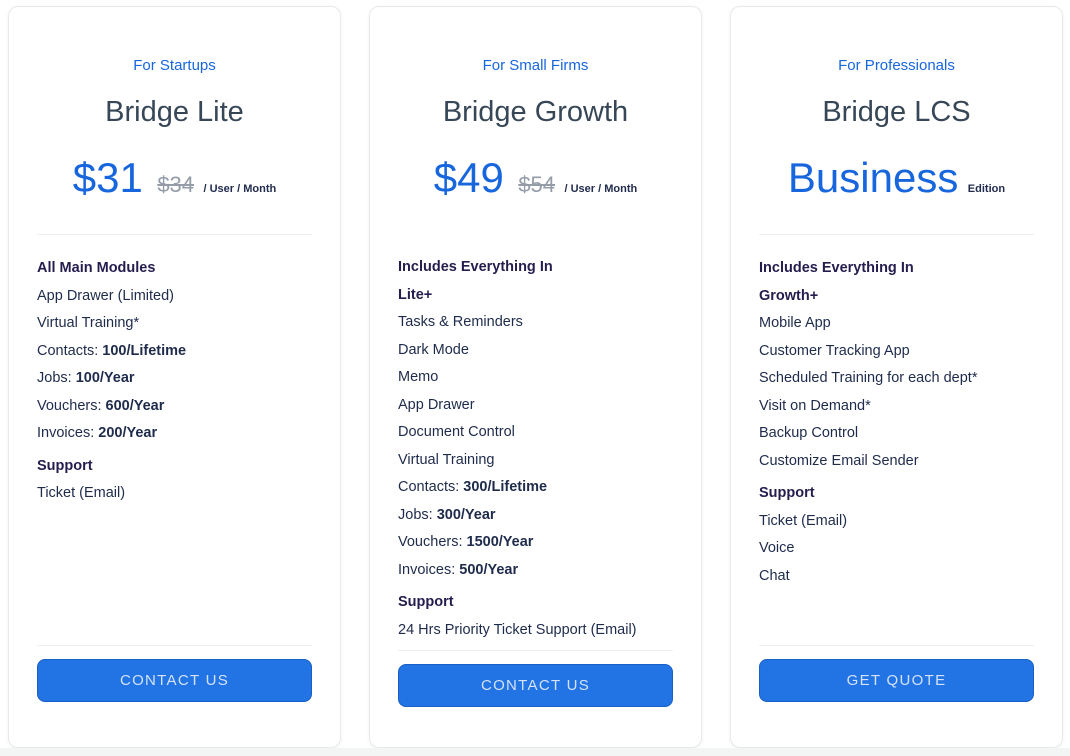 This screenshot has width=1070, height=756. What do you see at coordinates (535, 514) in the screenshot?
I see `feature-item: Jobs: 300/Year` at bounding box center [535, 514].